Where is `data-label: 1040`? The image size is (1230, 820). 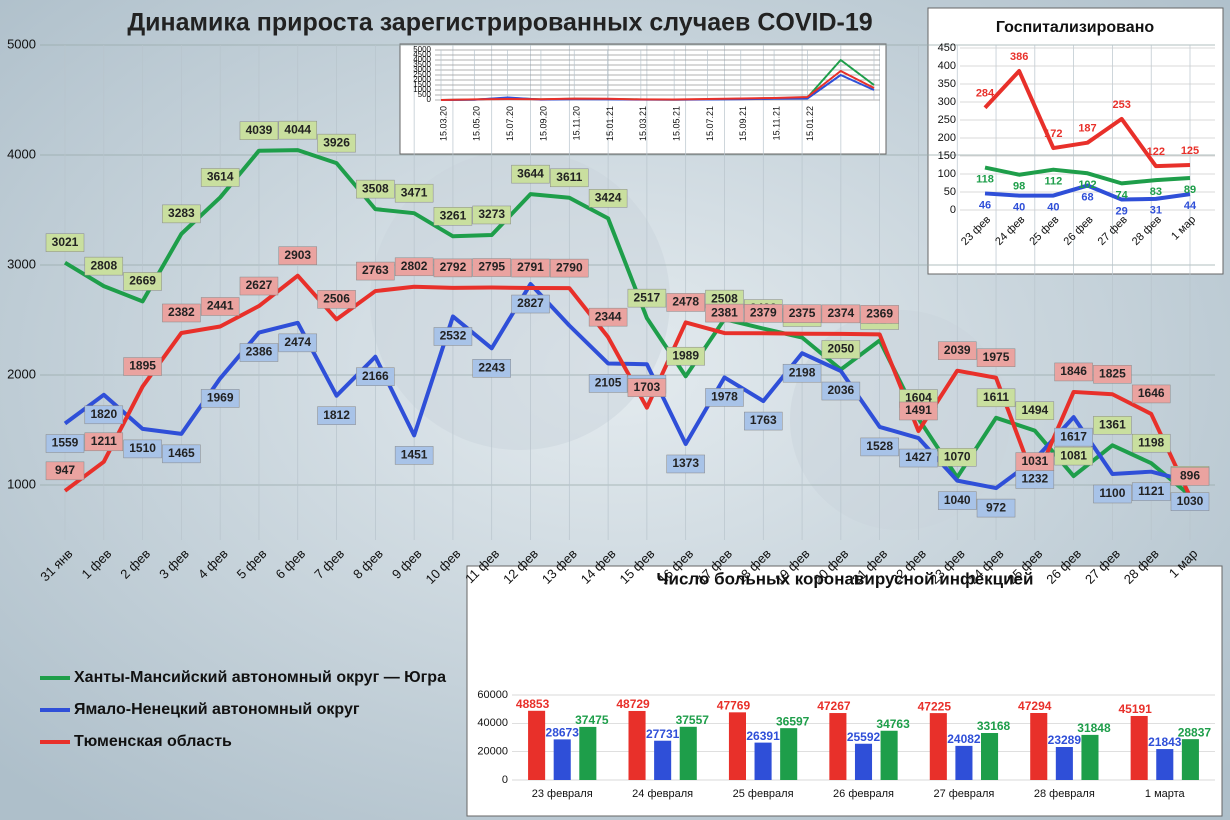
data-label: 1040 is located at coordinates (957, 500).